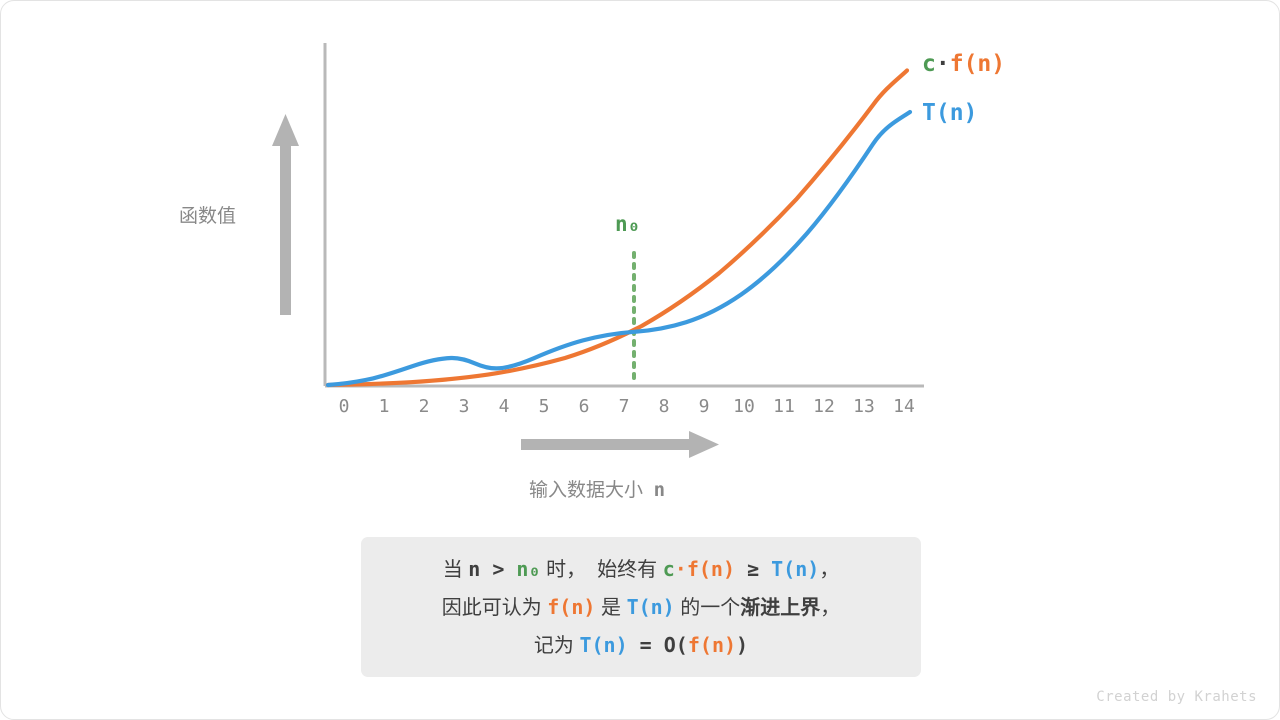 This screenshot has height=720, width=1280. I want to click on x-axis-arrow, so click(620, 444).